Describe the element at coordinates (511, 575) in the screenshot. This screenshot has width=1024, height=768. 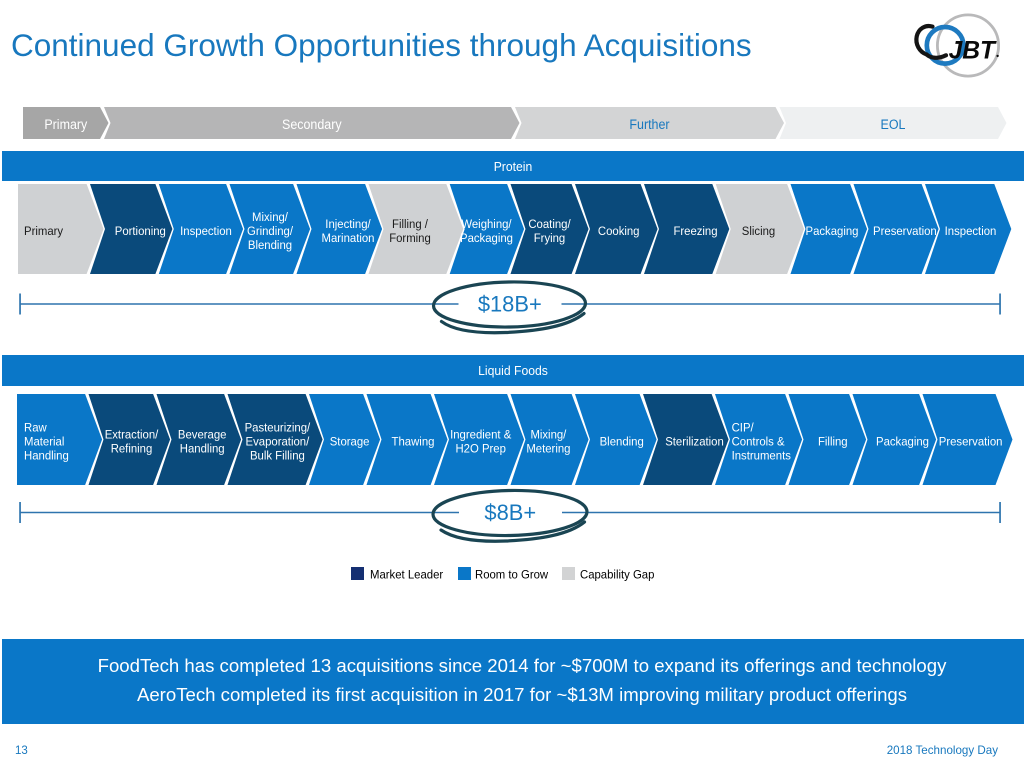
I see `svg-text: Room to Grow` at that location.